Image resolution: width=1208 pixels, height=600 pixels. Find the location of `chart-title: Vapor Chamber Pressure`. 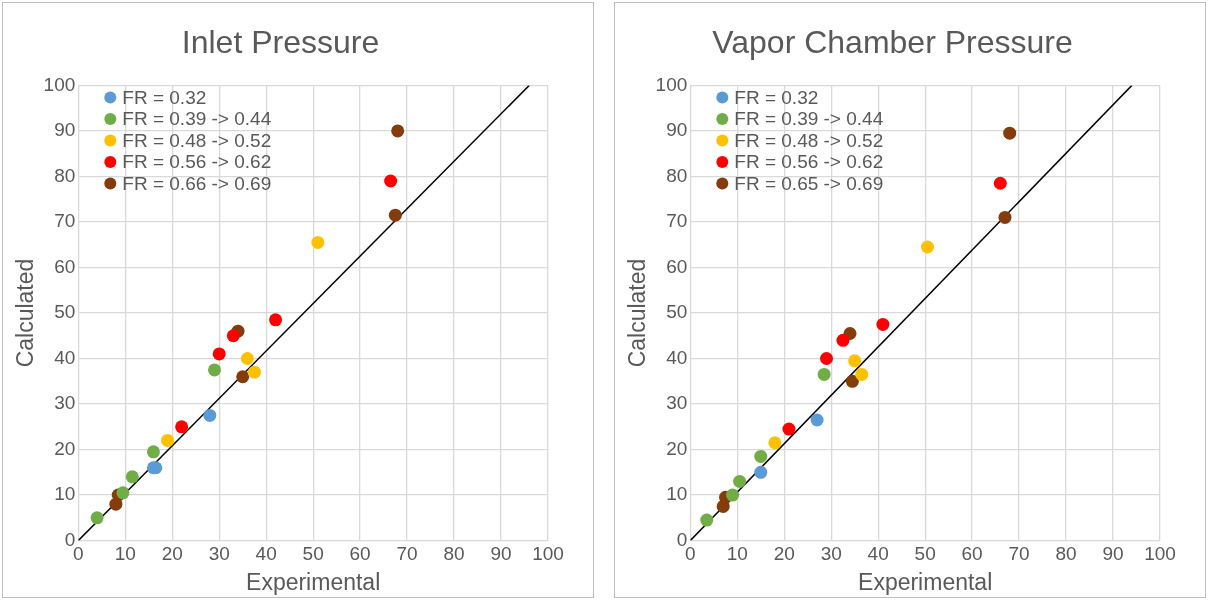

chart-title: Vapor Chamber Pressure is located at coordinates (892, 42).